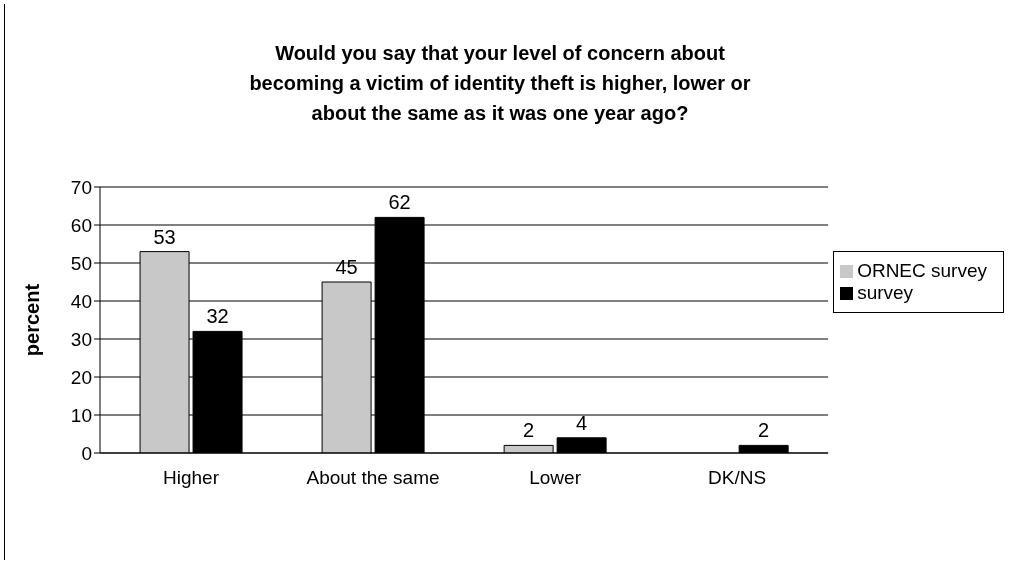 This screenshot has width=1009, height=564. I want to click on data-label: 32, so click(217, 316).